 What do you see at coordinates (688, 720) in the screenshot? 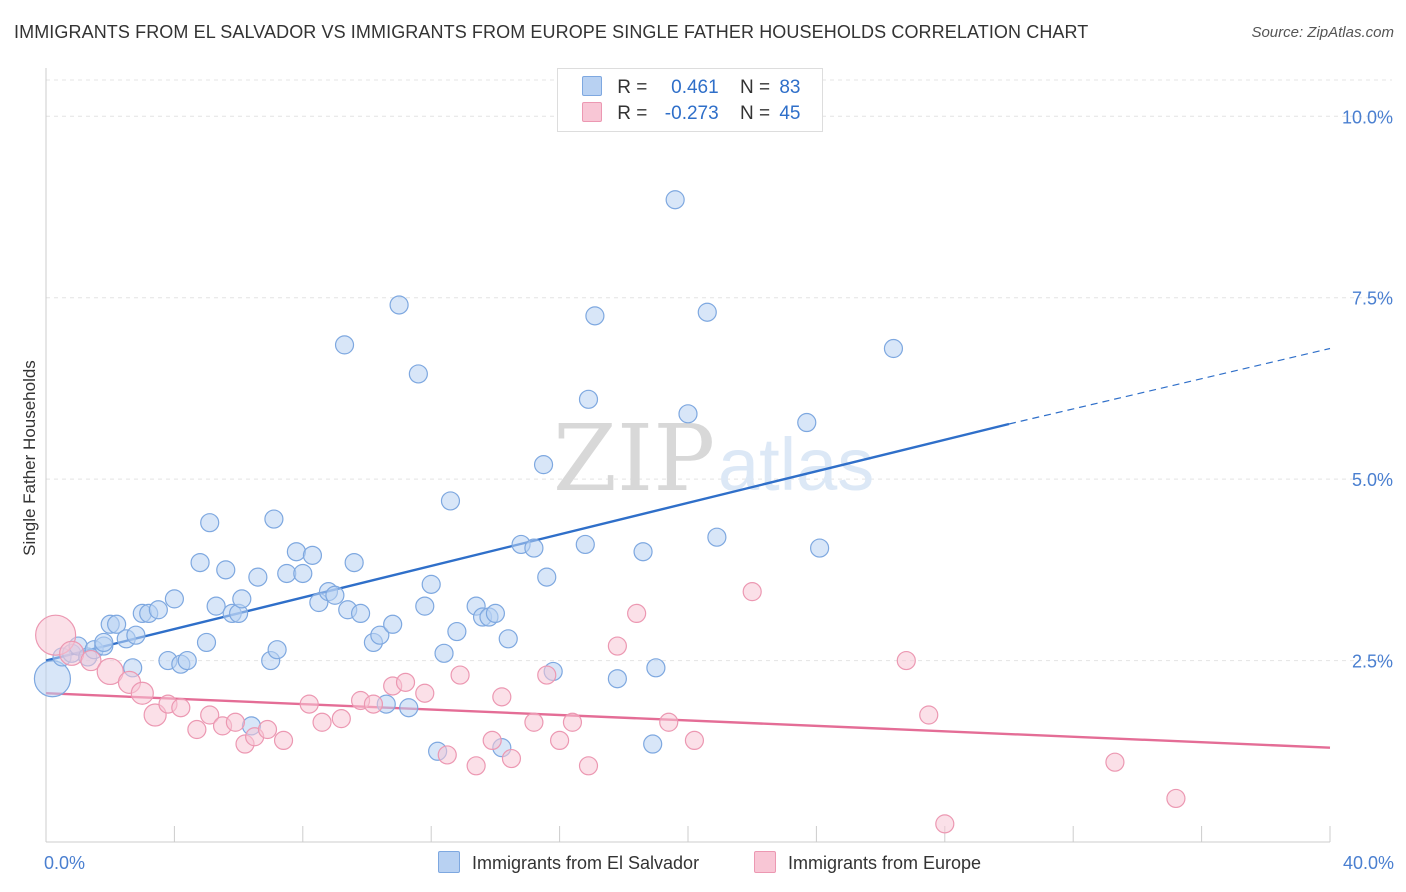
I see `trend-line-europe` at bounding box center [688, 720].